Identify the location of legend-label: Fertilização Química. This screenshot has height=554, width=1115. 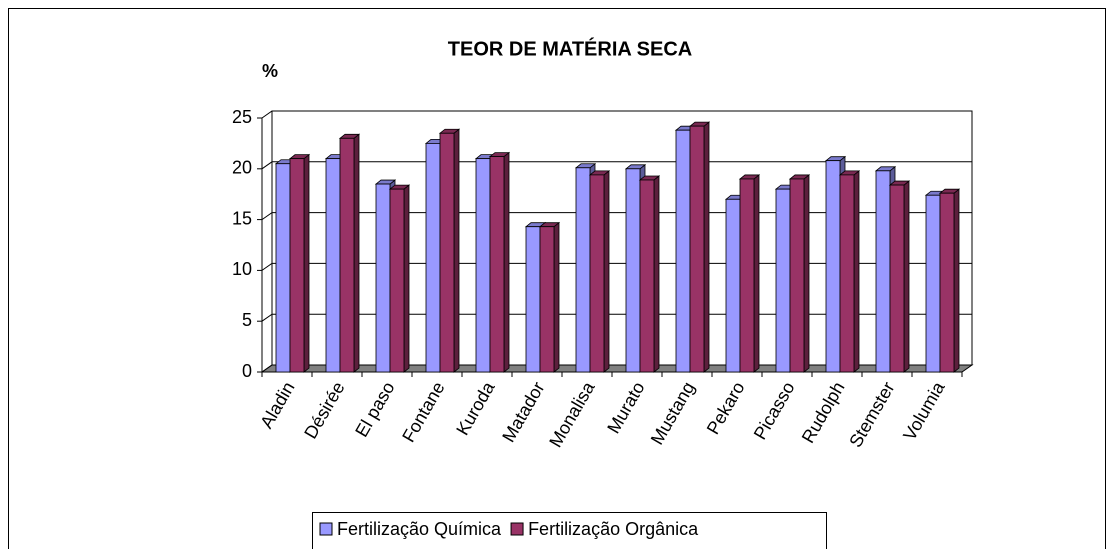
(419, 529).